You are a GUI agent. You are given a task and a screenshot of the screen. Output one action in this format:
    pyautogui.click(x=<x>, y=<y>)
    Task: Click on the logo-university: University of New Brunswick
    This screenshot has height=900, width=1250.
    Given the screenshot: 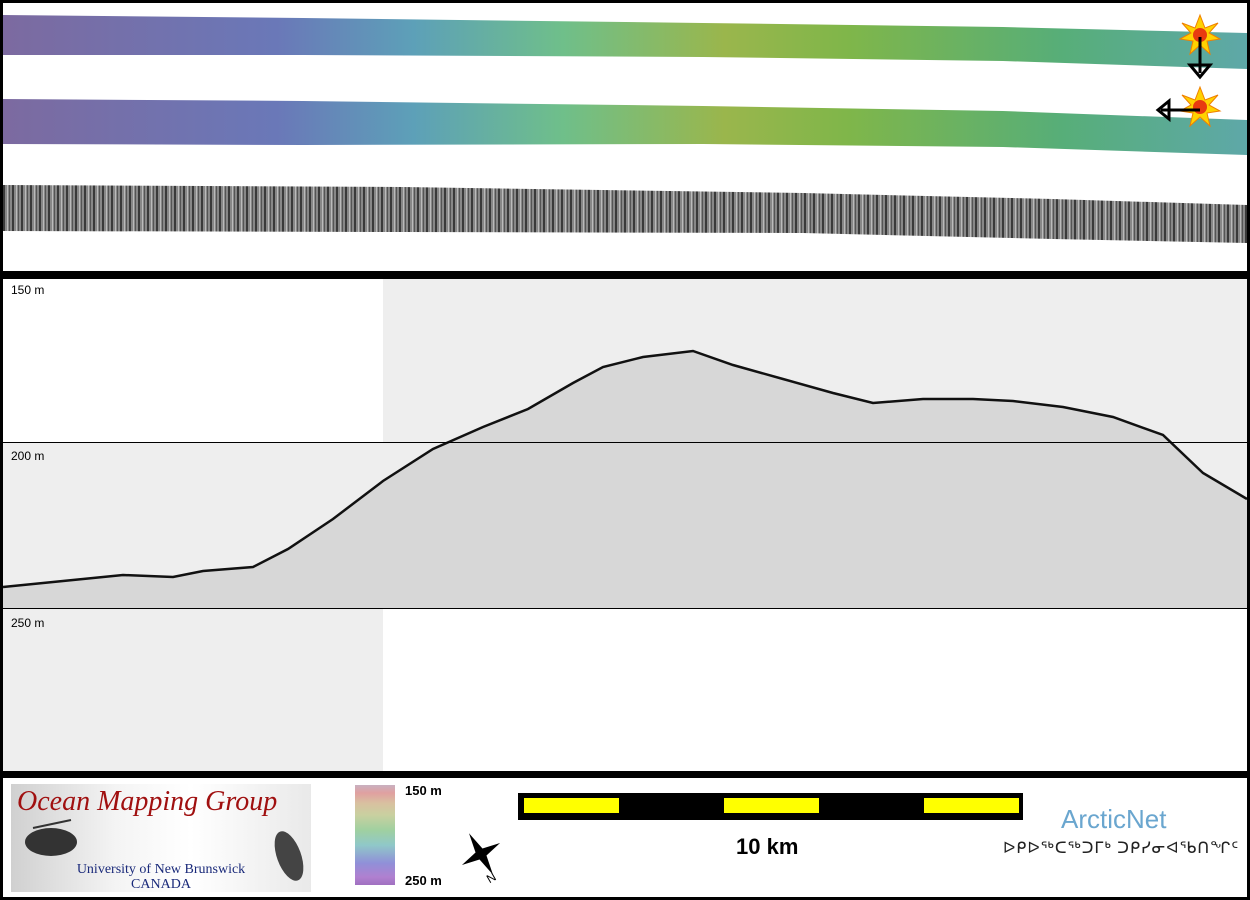 What is the action you would take?
    pyautogui.click(x=161, y=869)
    